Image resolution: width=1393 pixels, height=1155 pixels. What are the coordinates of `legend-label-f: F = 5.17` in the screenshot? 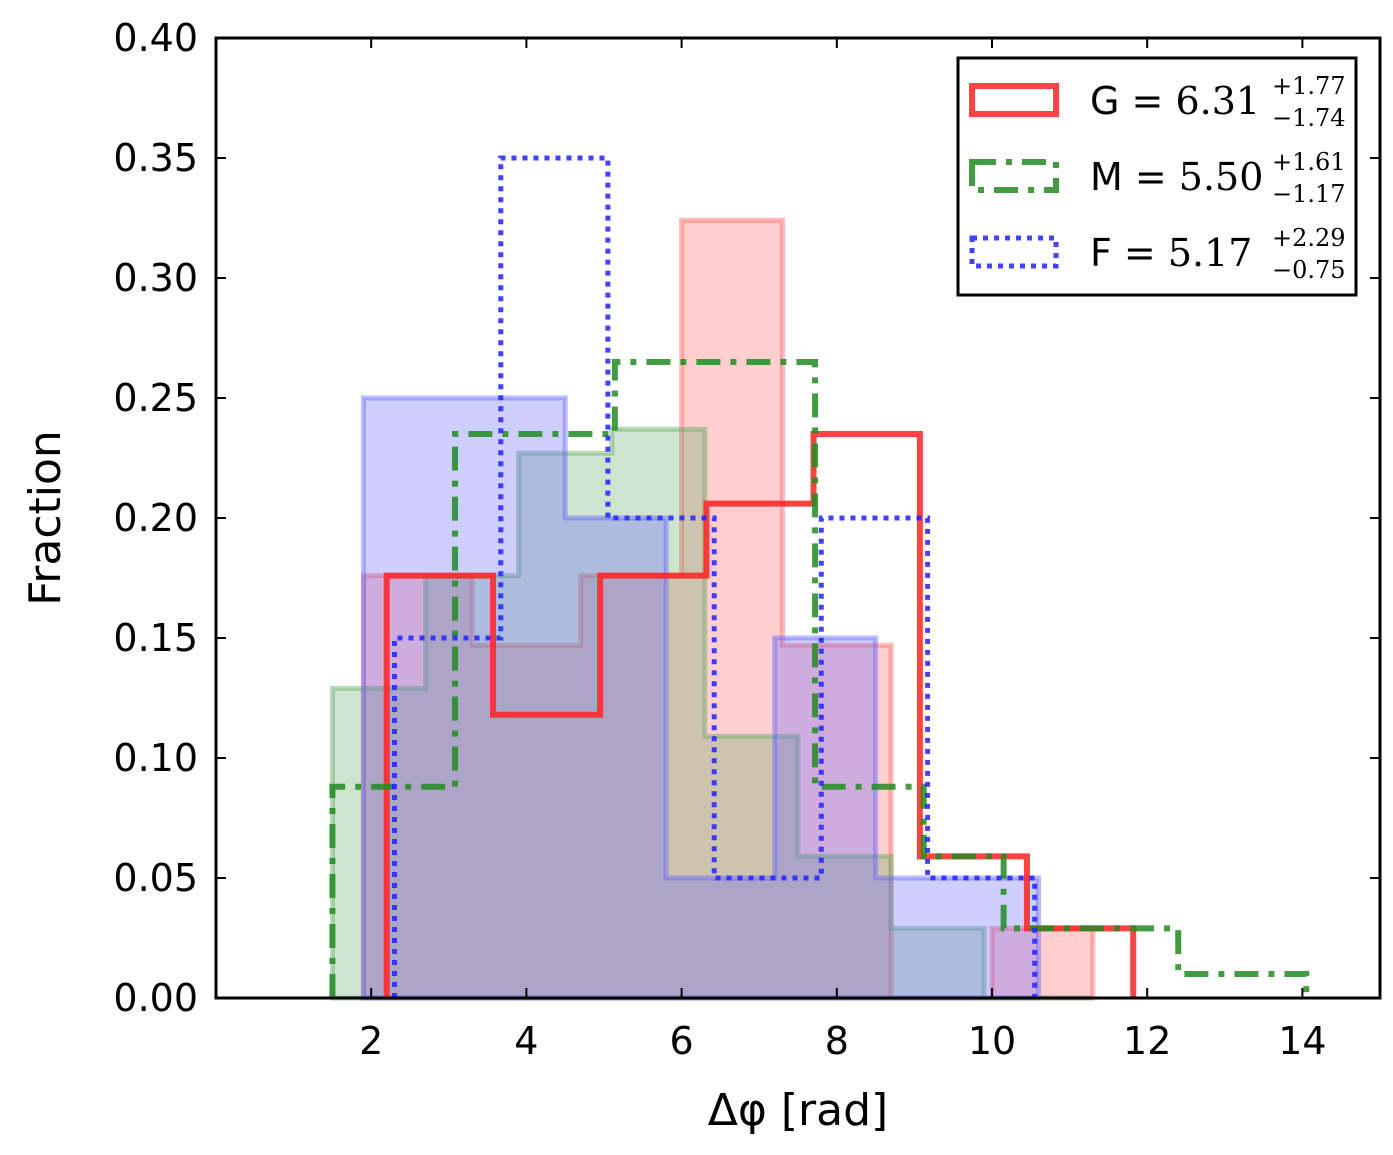 It's located at (1171, 253).